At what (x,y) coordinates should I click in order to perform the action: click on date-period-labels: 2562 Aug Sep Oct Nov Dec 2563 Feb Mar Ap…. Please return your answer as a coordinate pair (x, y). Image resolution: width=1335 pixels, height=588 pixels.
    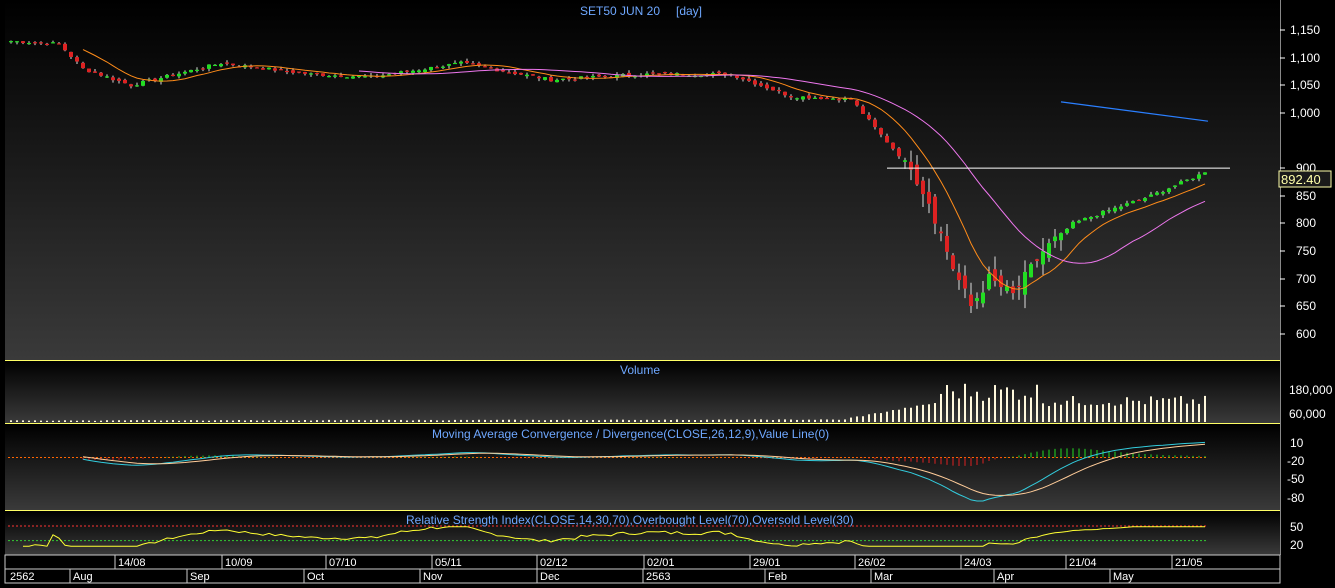
    Looking at the image, I should click on (572, 576).